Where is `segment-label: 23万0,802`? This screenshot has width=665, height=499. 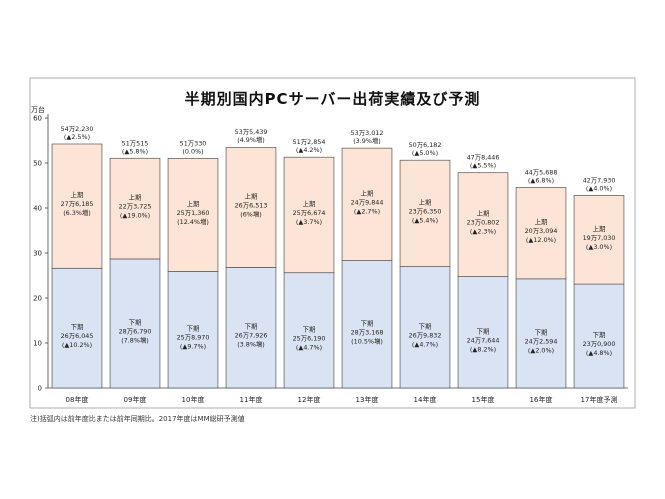 segment-label: 23万0,802 is located at coordinates (483, 223).